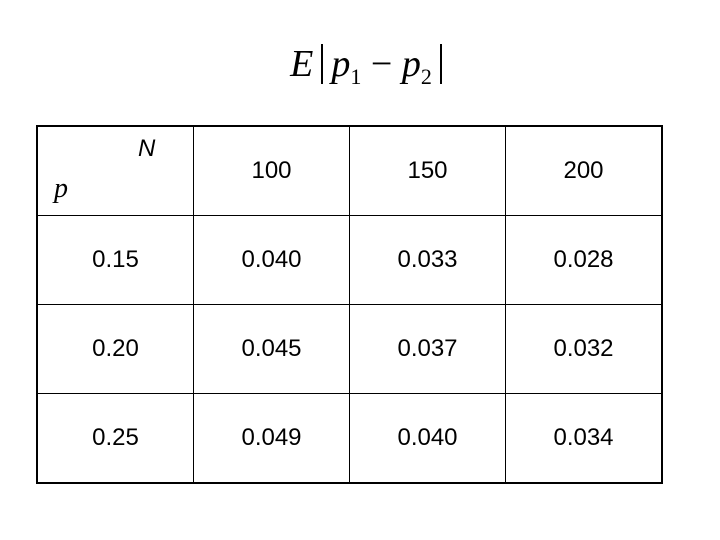 The image size is (720, 540). I want to click on row-header: 0.20, so click(115, 349).